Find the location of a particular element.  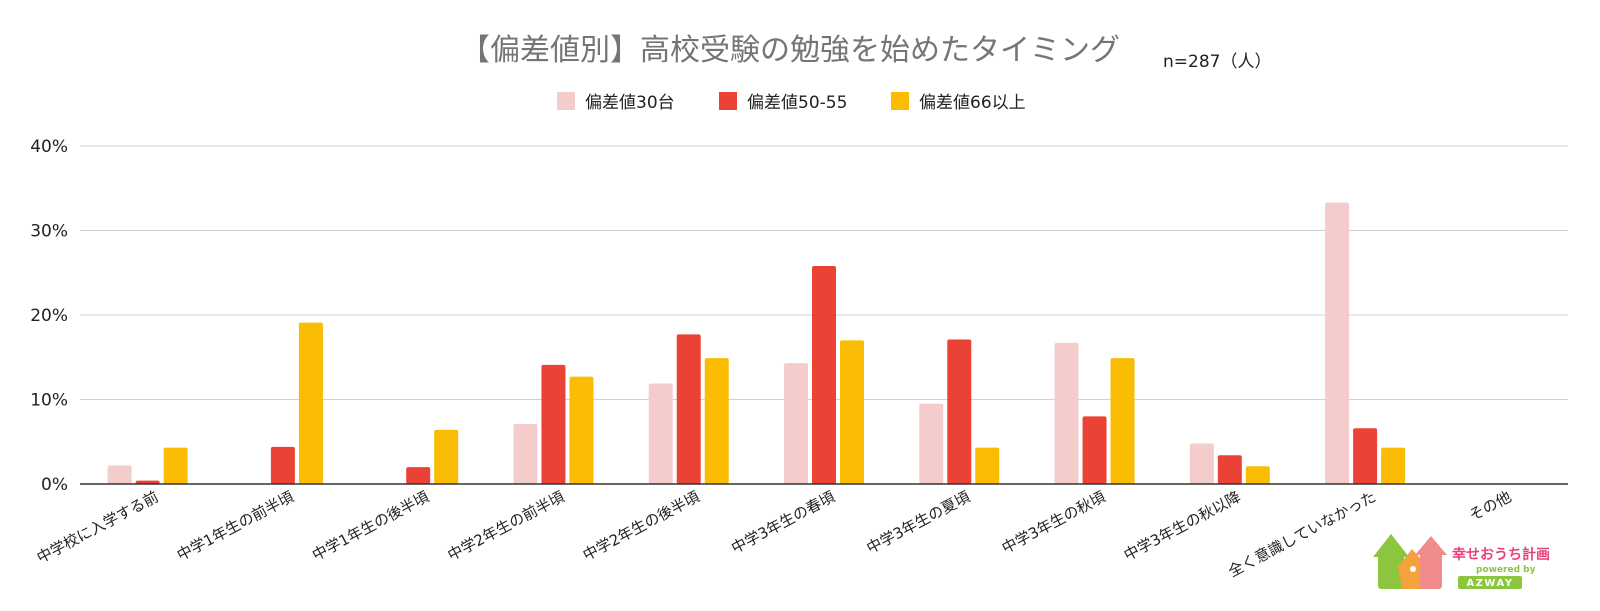

chart-subtitle: n=287（人） is located at coordinates (1217, 62).